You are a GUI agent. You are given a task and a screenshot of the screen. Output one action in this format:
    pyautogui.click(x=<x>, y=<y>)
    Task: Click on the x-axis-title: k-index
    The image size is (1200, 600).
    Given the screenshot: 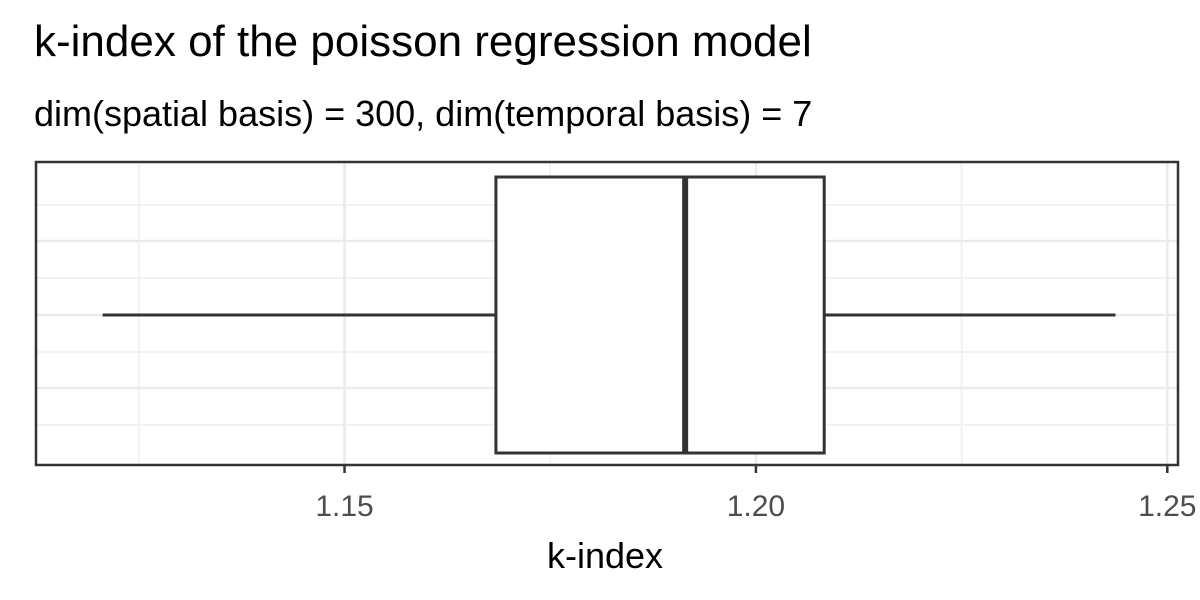 What is the action you would take?
    pyautogui.click(x=605, y=555)
    